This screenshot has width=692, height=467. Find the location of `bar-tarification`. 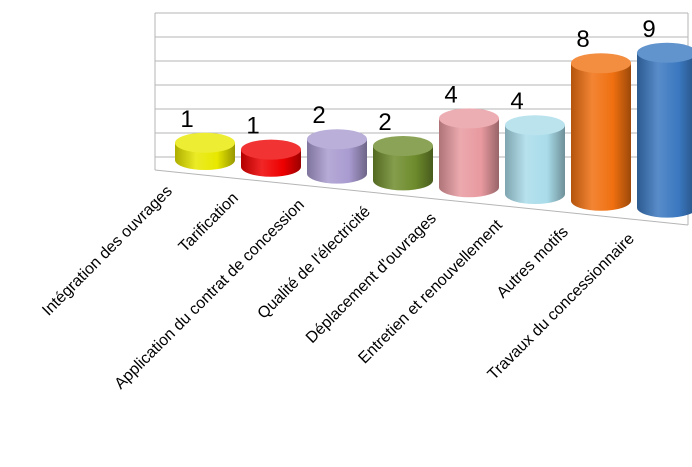

bar-tarification is located at coordinates (271, 158).